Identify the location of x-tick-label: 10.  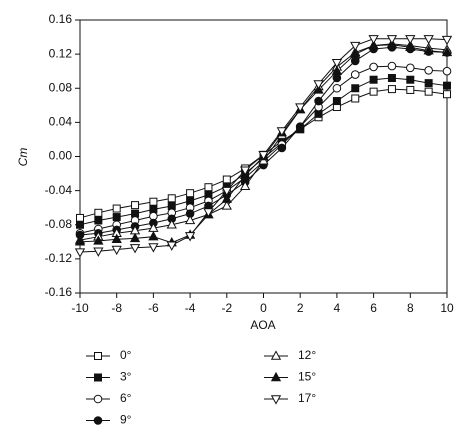
(447, 308).